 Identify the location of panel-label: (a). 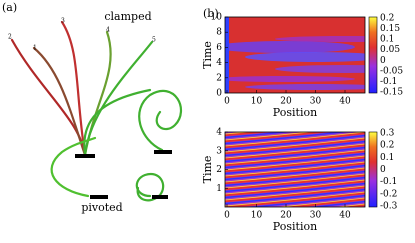
(9, 7).